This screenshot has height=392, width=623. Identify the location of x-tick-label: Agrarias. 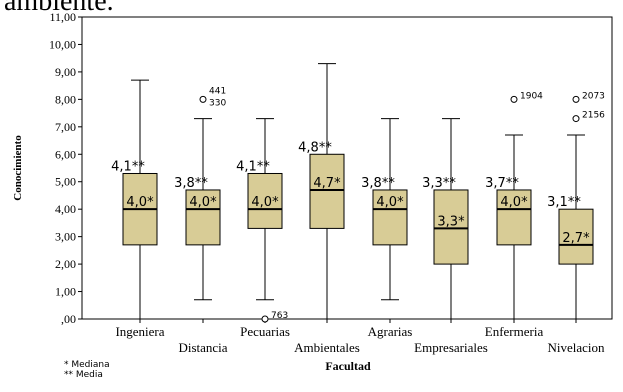
(390, 331).